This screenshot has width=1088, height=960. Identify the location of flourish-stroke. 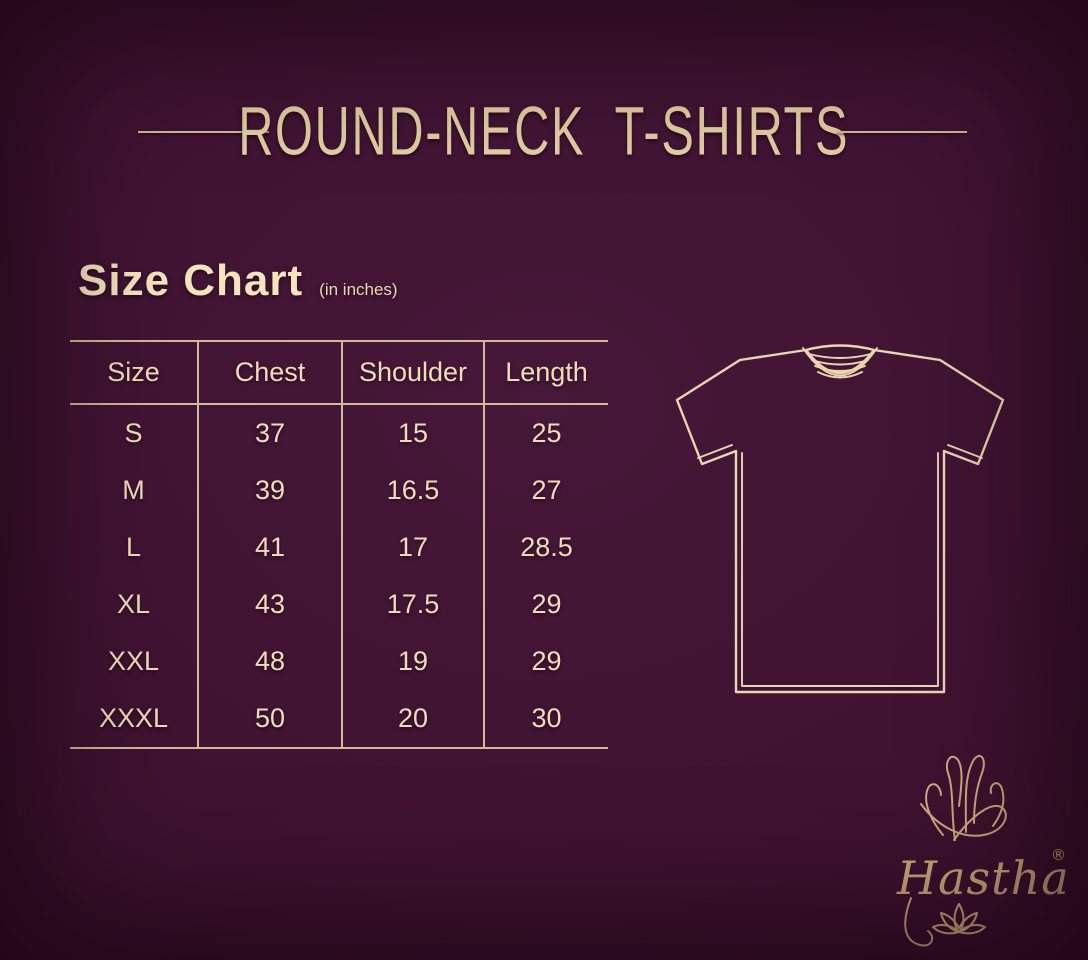
(919, 922).